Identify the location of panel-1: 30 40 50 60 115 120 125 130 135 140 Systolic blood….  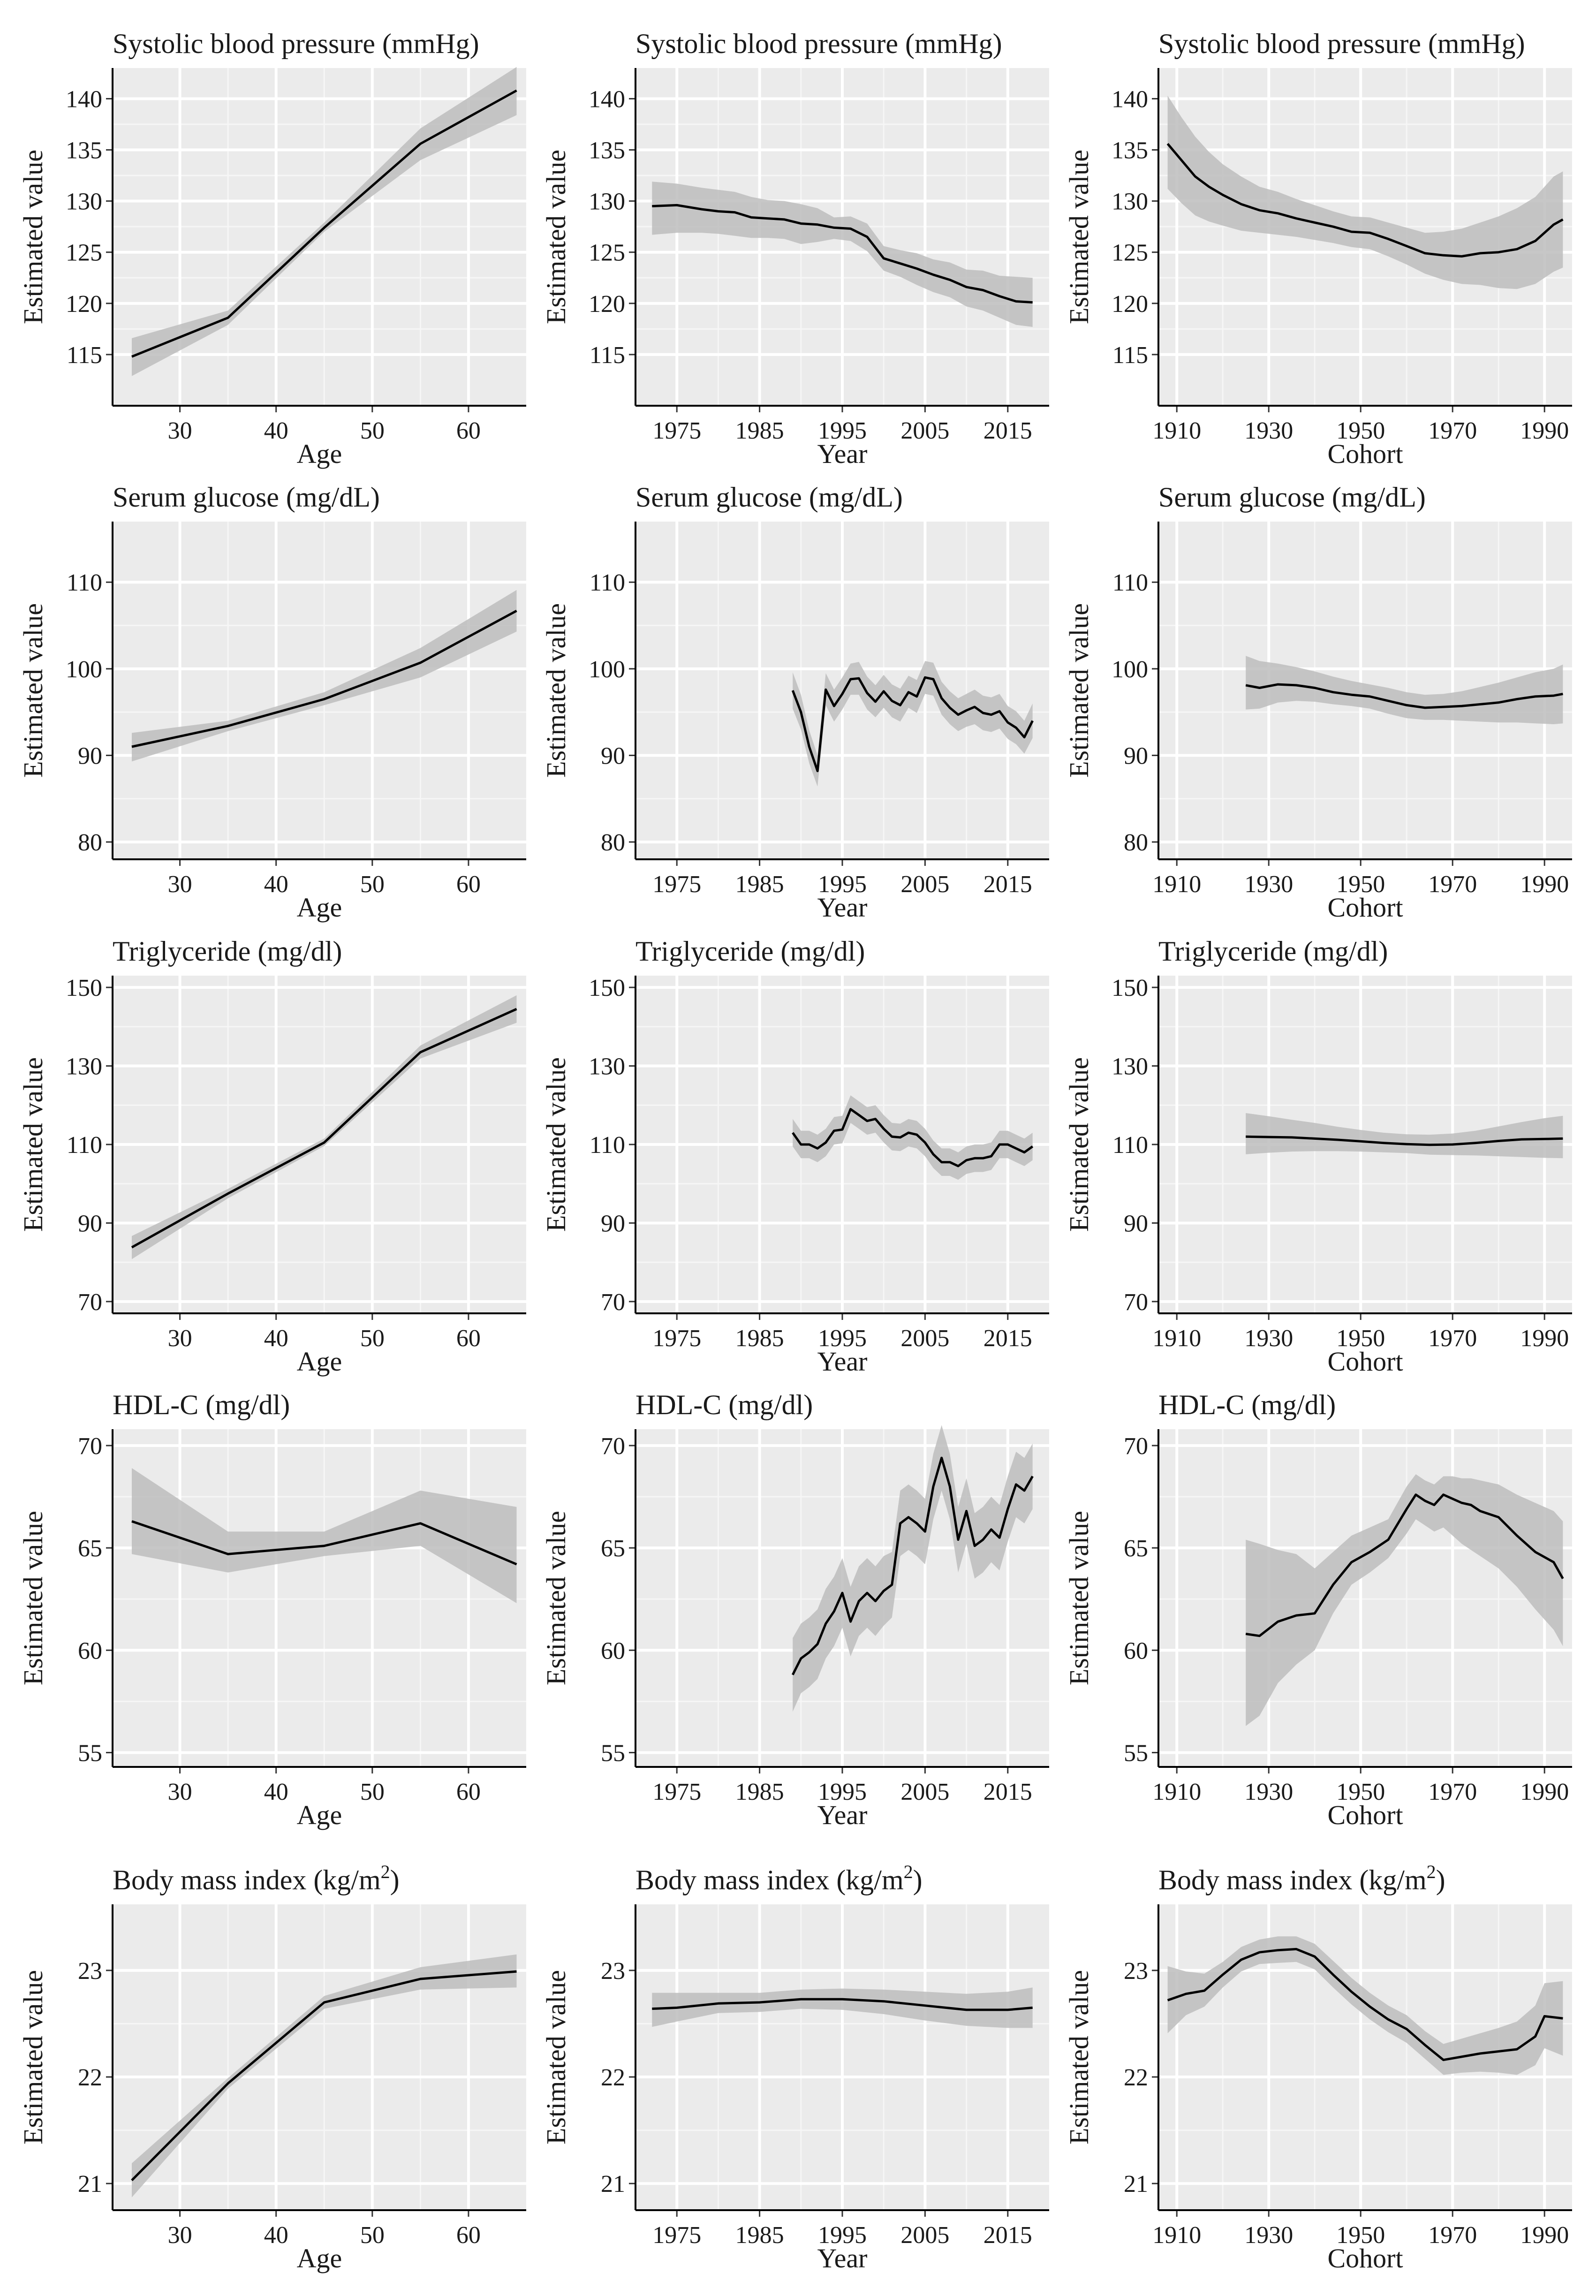
(272, 248).